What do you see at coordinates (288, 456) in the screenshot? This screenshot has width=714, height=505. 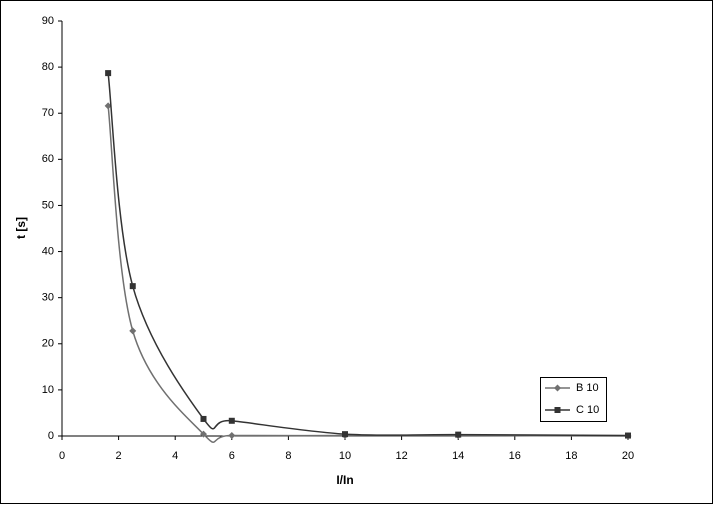 I see `x-tick-label: 8` at bounding box center [288, 456].